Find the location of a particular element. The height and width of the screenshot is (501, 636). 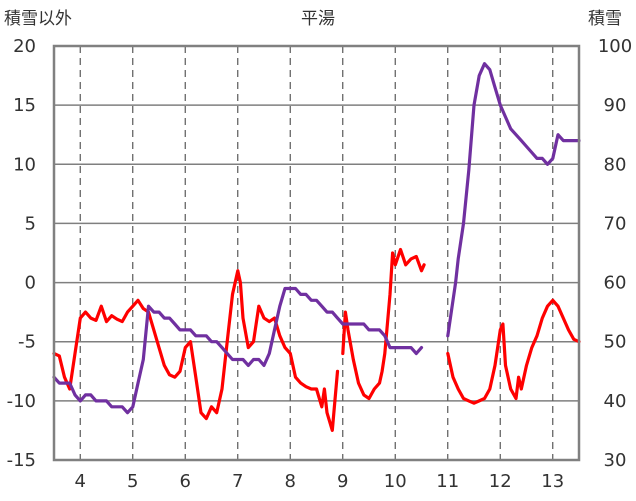

x-tick-label: 12 is located at coordinates (500, 481).